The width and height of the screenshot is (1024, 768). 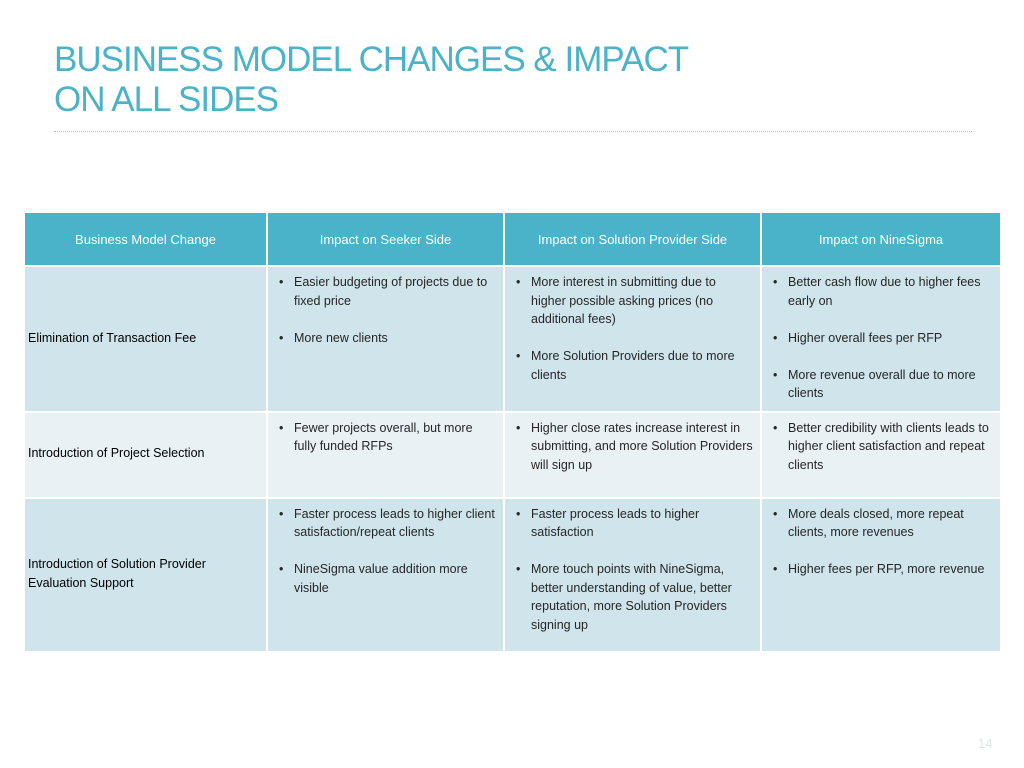 I want to click on page-number: 14, so click(x=985, y=743).